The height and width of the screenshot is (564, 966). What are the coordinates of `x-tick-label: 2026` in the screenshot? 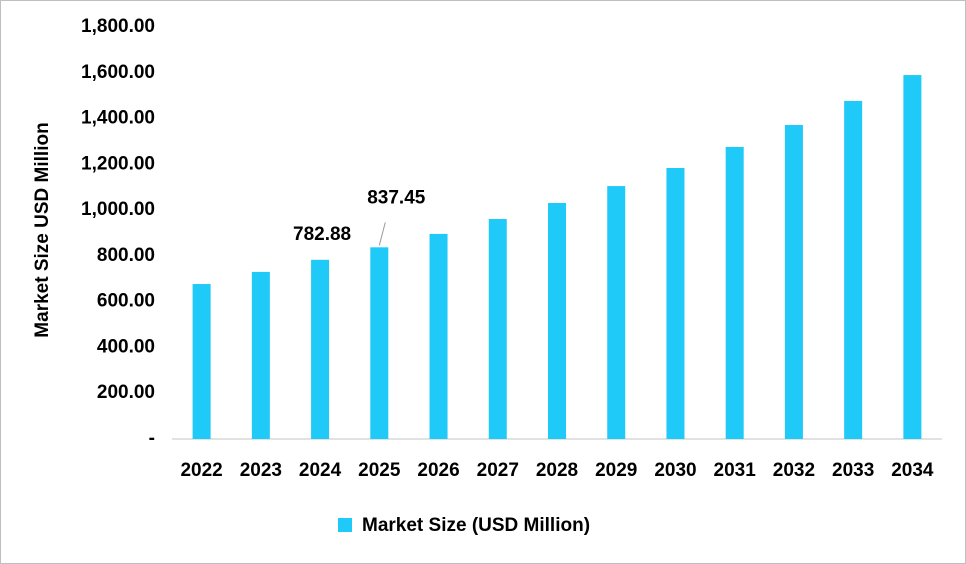 It's located at (438, 470).